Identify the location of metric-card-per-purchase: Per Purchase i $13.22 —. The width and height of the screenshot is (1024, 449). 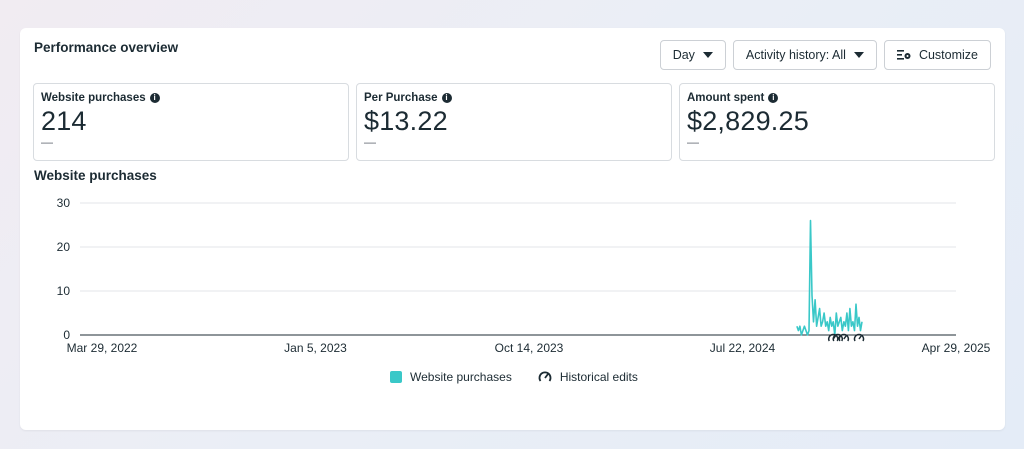
(514, 122).